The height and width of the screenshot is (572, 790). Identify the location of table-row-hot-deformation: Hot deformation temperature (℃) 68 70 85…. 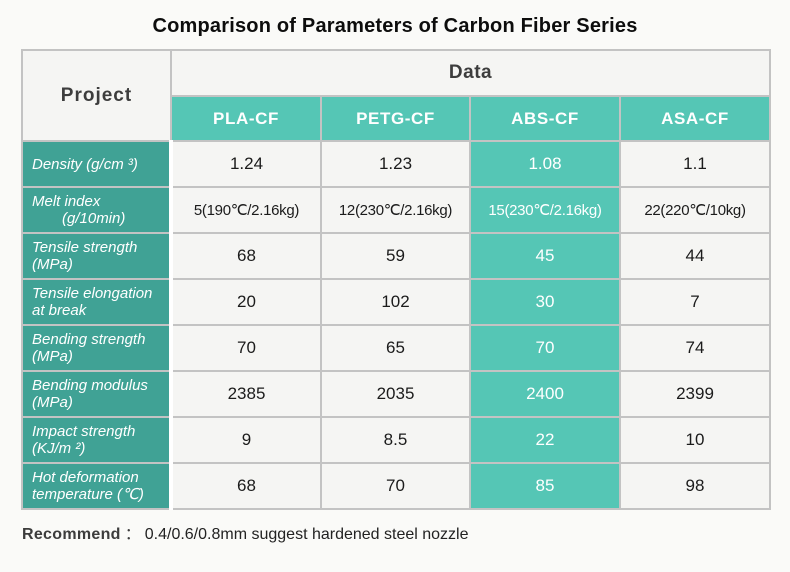
(396, 486).